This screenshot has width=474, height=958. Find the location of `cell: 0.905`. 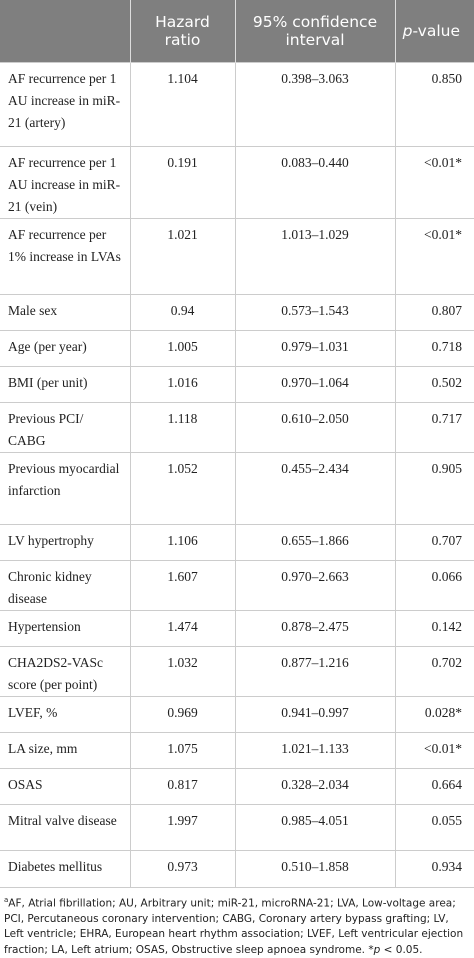

cell: 0.905 is located at coordinates (434, 489).